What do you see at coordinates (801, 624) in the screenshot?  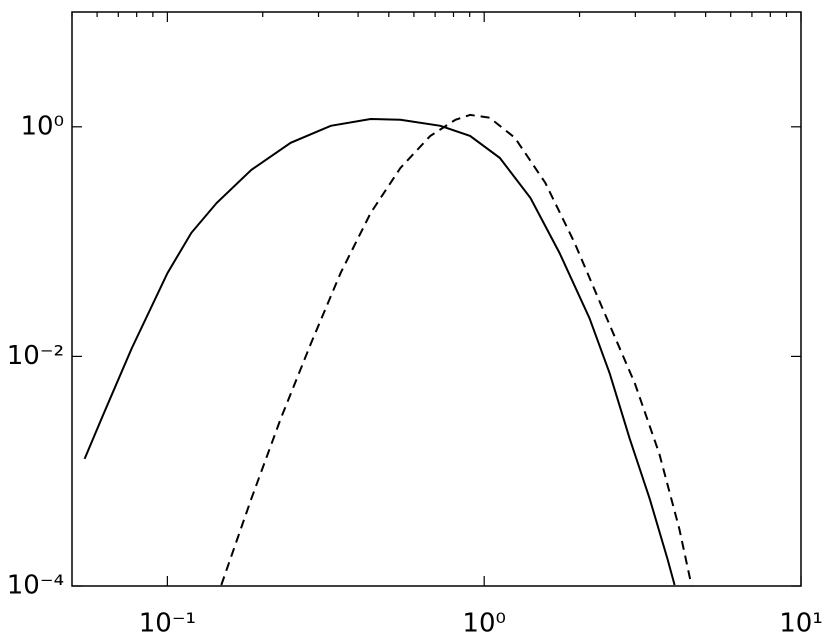 I see `x-tick-label: 10¹` at bounding box center [801, 624].